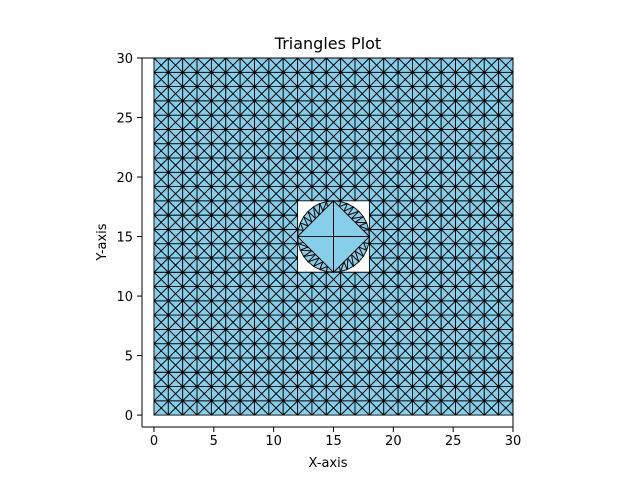 The height and width of the screenshot is (480, 640). Describe the element at coordinates (453, 441) in the screenshot. I see `x-tick-label: 25` at that location.